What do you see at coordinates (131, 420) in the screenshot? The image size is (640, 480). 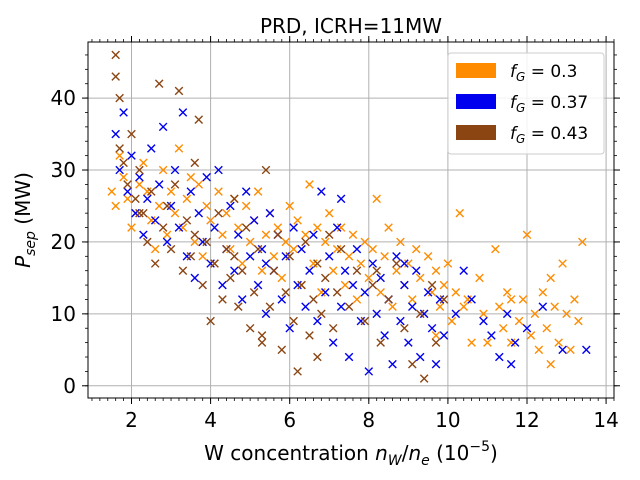 I see `x-tick-label-0: 2` at bounding box center [131, 420].